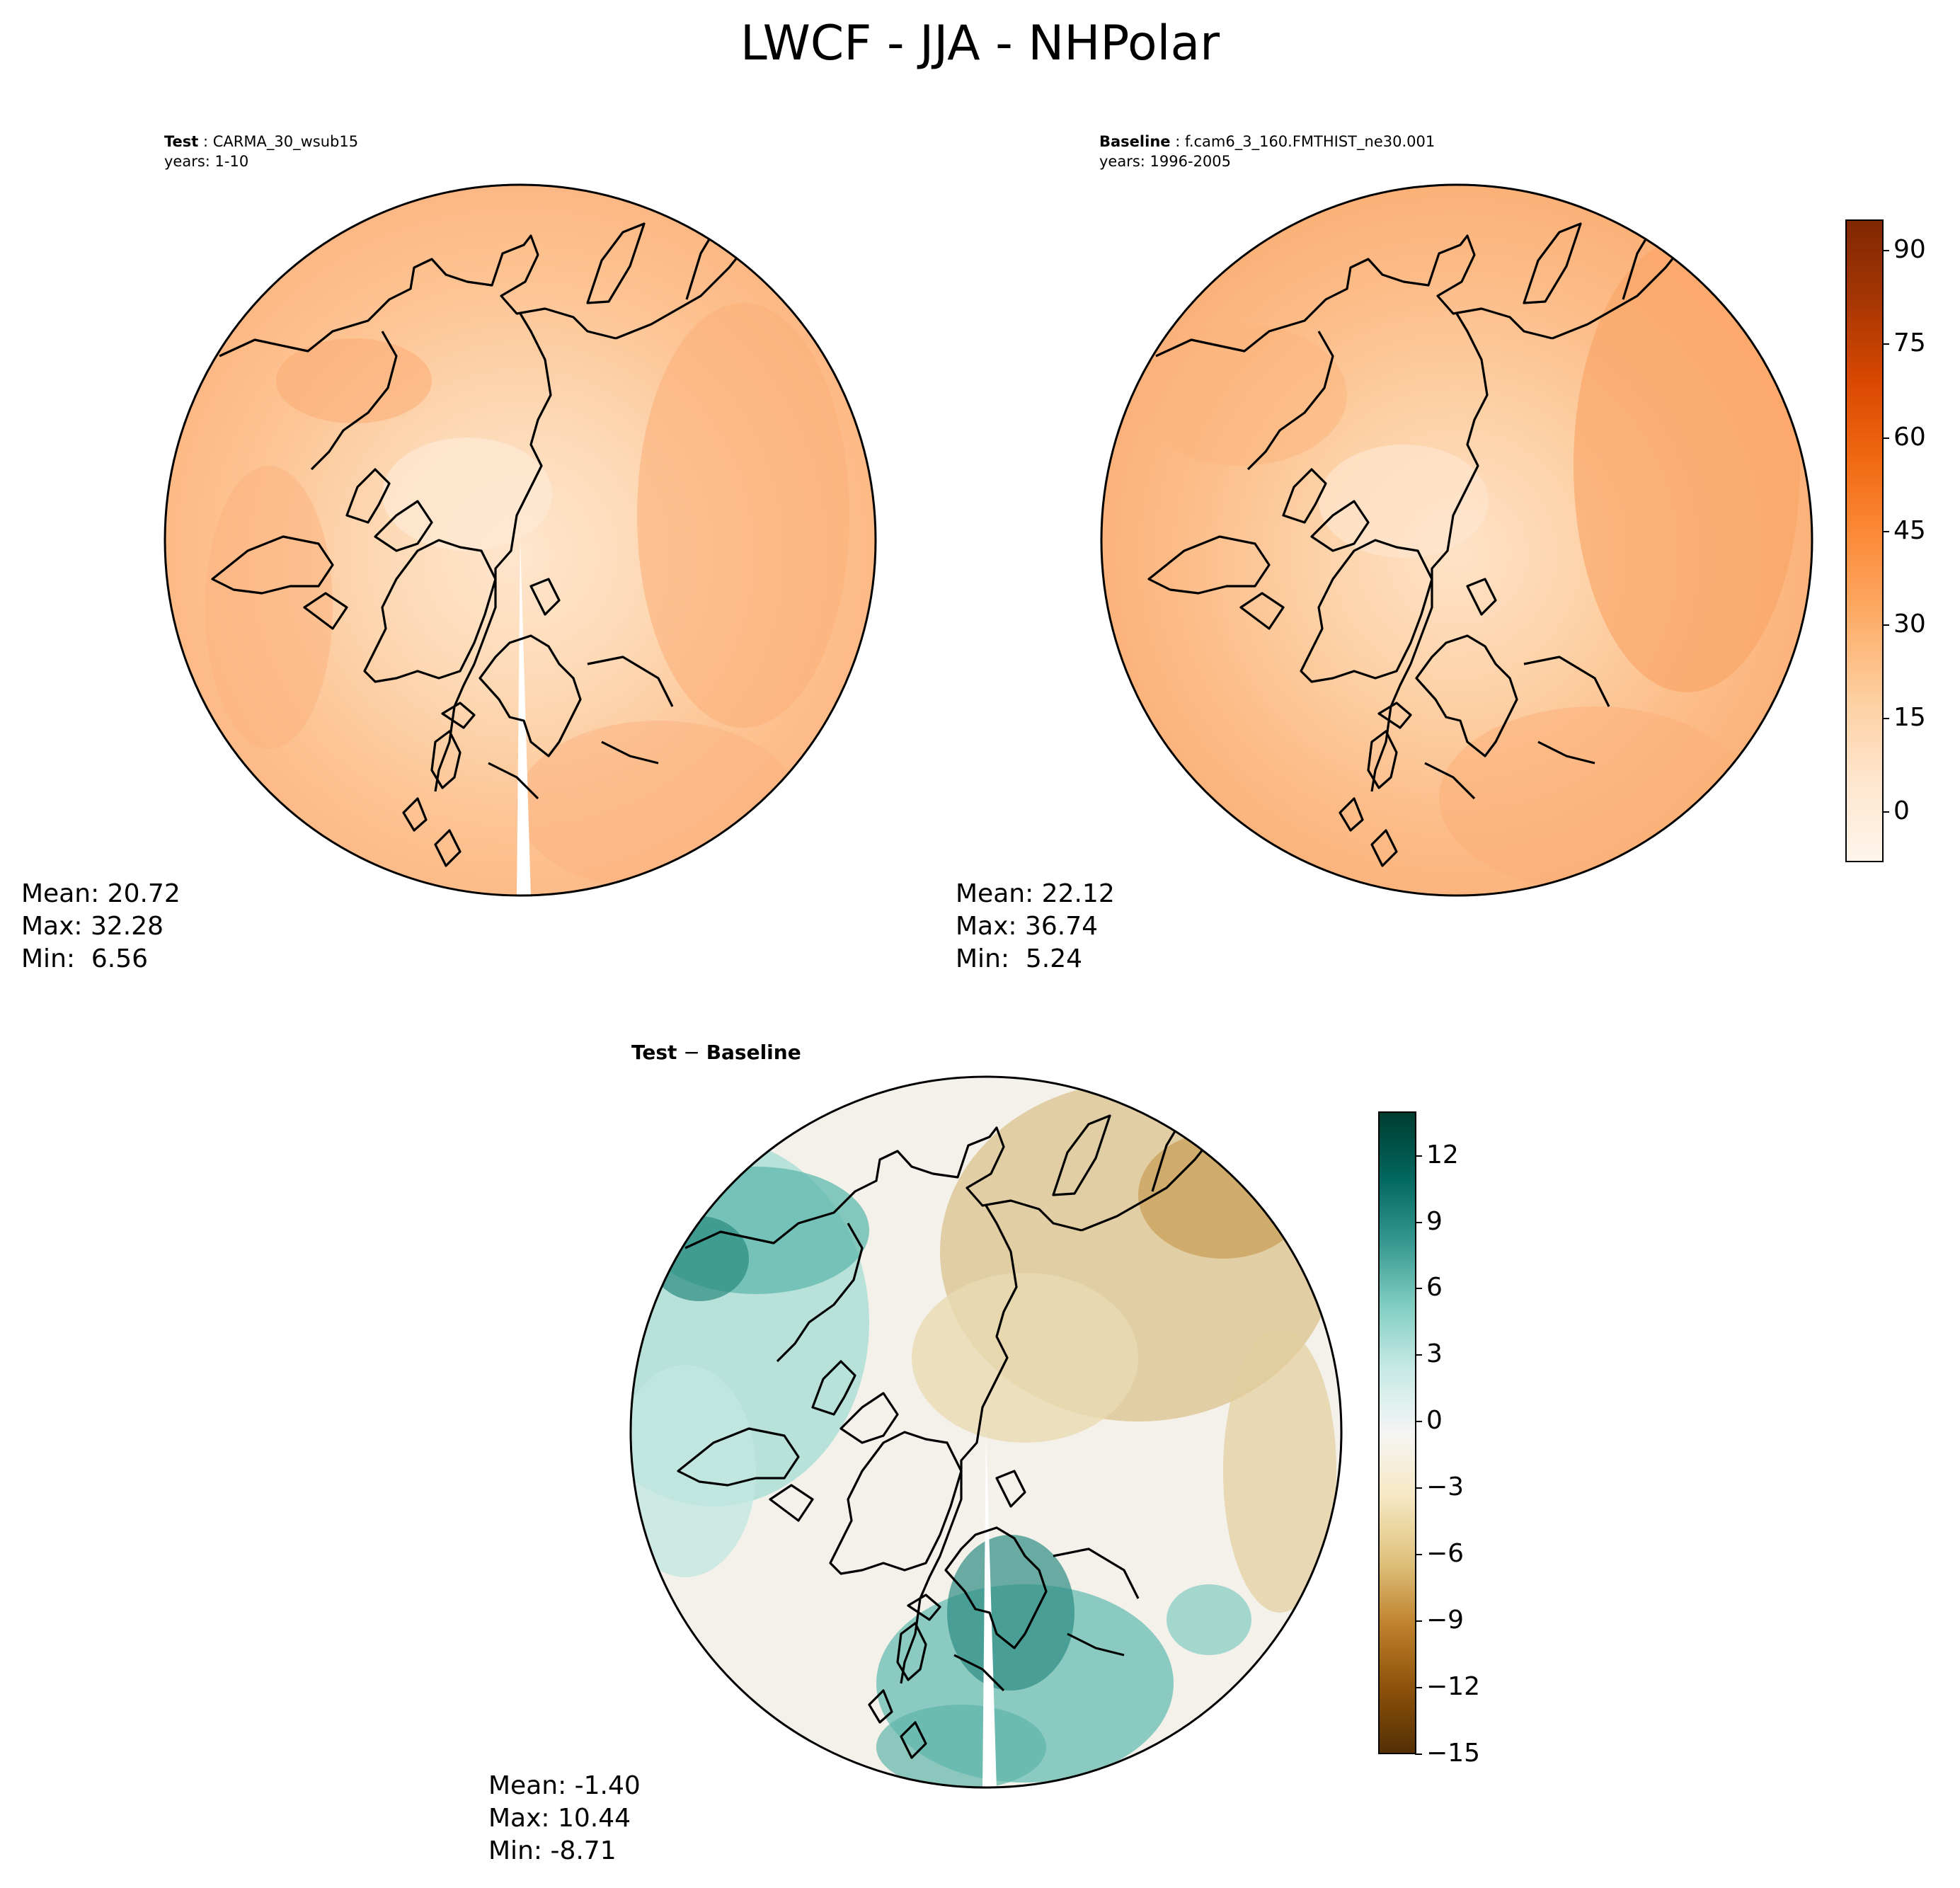 The height and width of the screenshot is (1888, 1960). What do you see at coordinates (206, 162) in the screenshot?
I see `test-years: years: 1-10` at bounding box center [206, 162].